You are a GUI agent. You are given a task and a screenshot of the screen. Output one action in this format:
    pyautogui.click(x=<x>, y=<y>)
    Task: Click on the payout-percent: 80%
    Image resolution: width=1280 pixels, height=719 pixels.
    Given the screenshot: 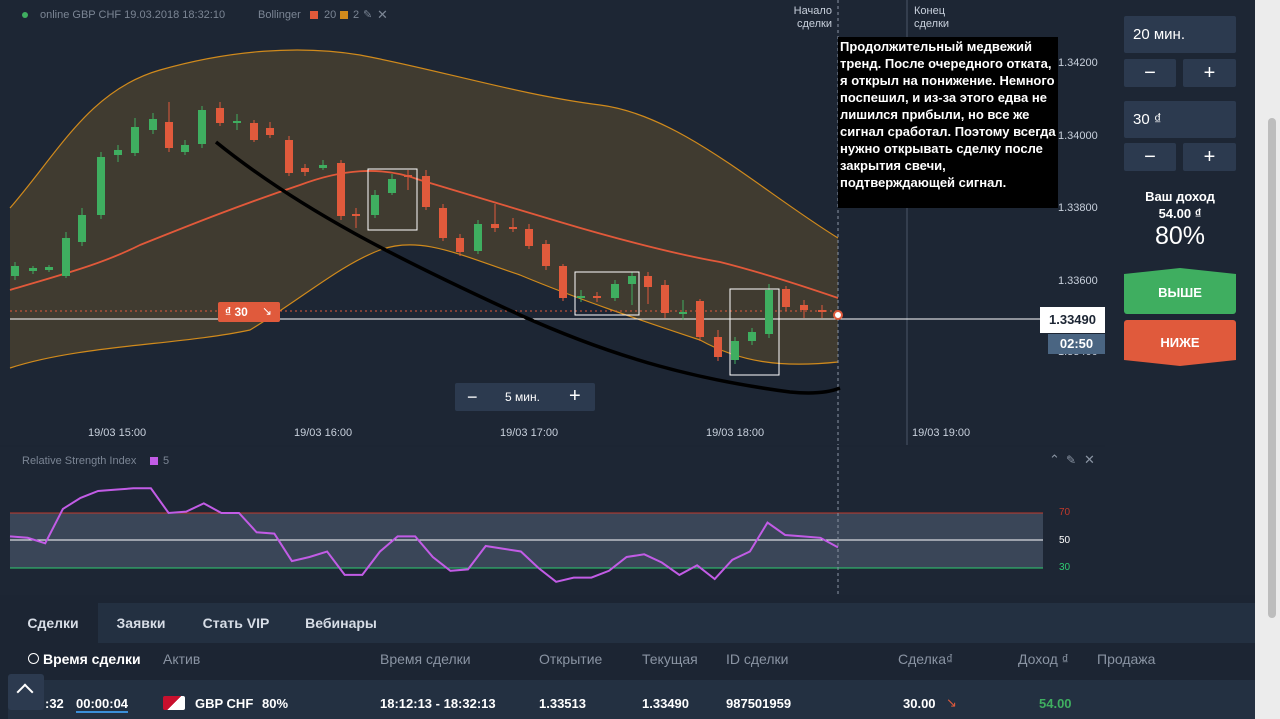 What is the action you would take?
    pyautogui.click(x=1180, y=236)
    